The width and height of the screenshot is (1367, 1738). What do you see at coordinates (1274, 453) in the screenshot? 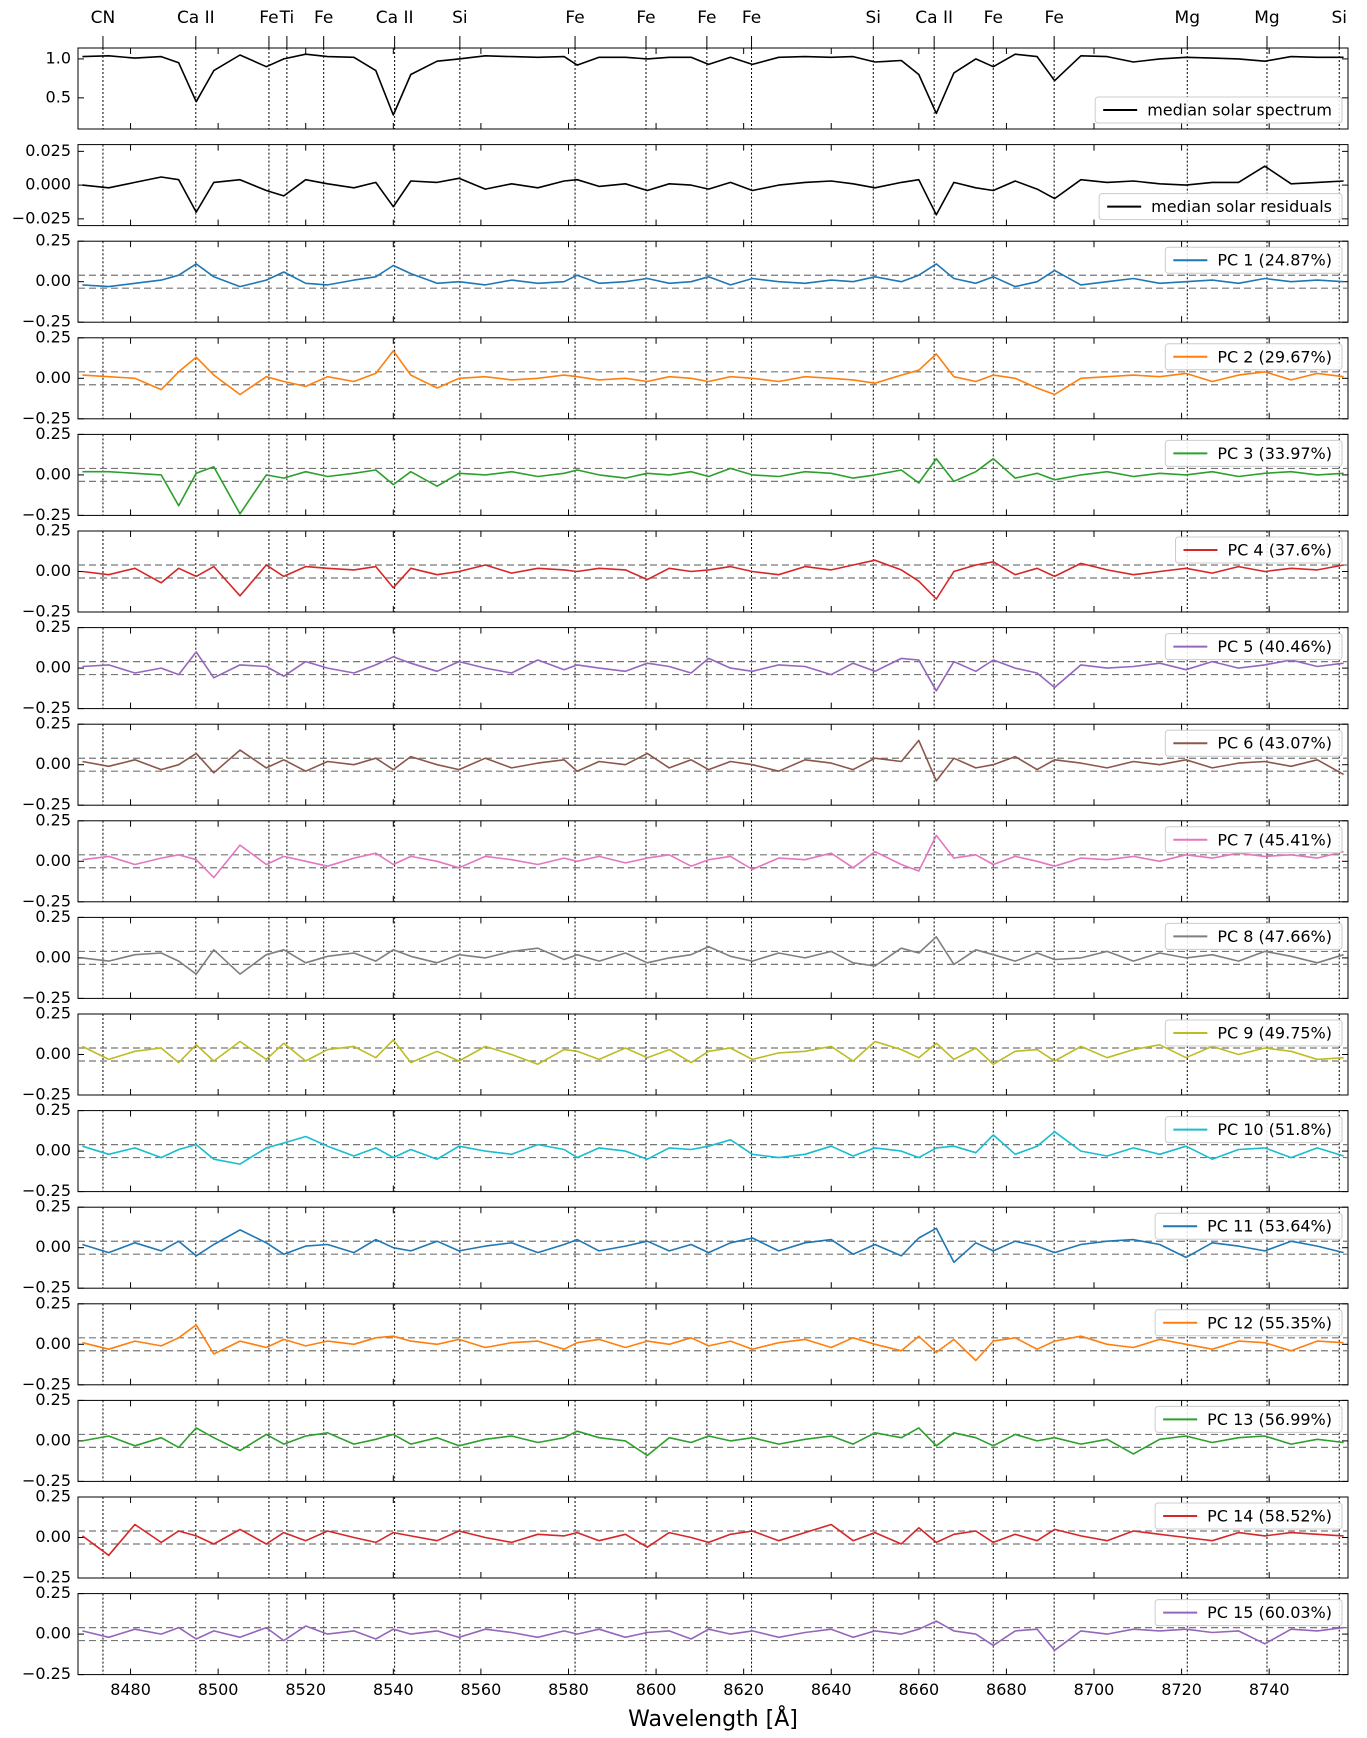
I see `legend-label: PC 3 (33.97%)` at bounding box center [1274, 453].